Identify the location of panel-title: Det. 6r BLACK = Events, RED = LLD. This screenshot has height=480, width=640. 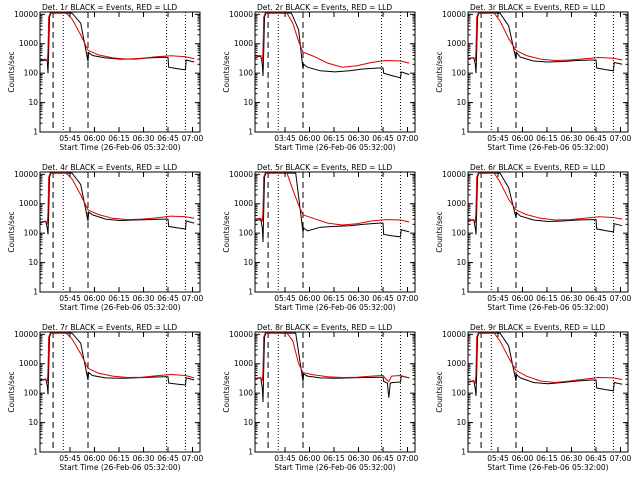
(537, 167).